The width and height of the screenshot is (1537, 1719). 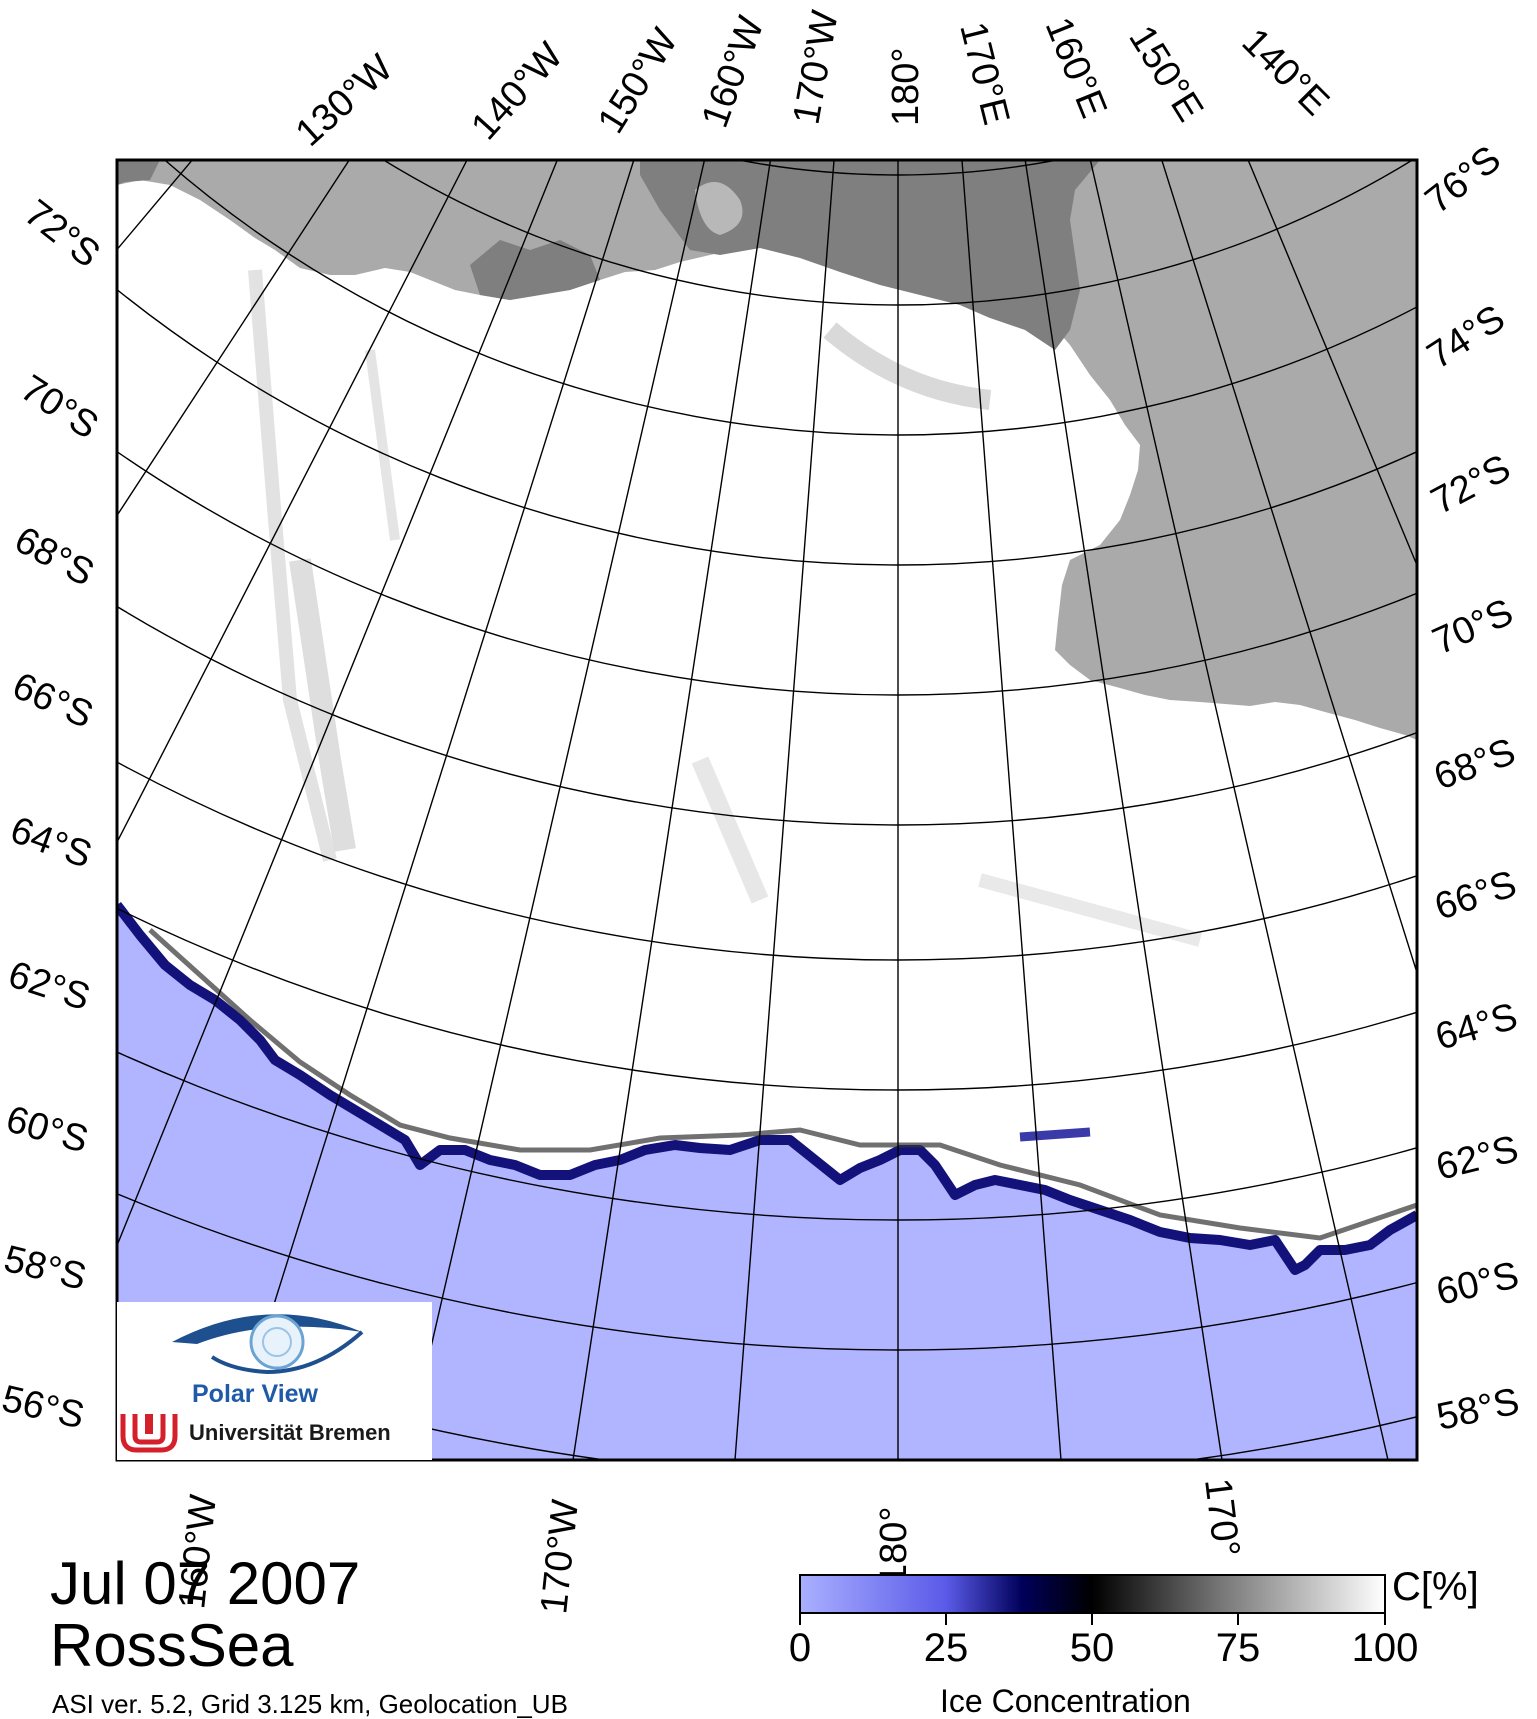 What do you see at coordinates (255, 1394) in the screenshot?
I see `logo-title: Polar View` at bounding box center [255, 1394].